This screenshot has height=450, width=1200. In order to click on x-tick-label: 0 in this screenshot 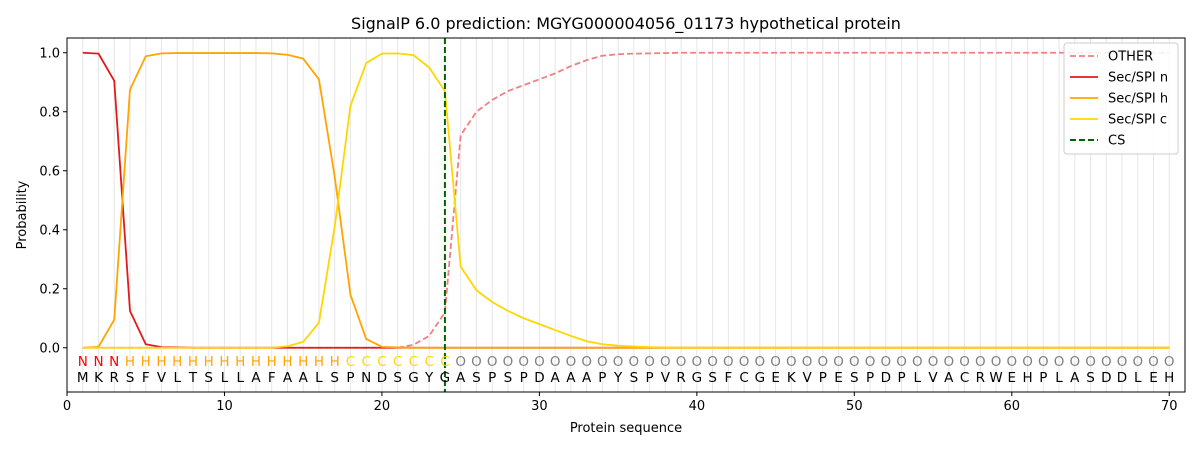, I will do `click(67, 406)`.